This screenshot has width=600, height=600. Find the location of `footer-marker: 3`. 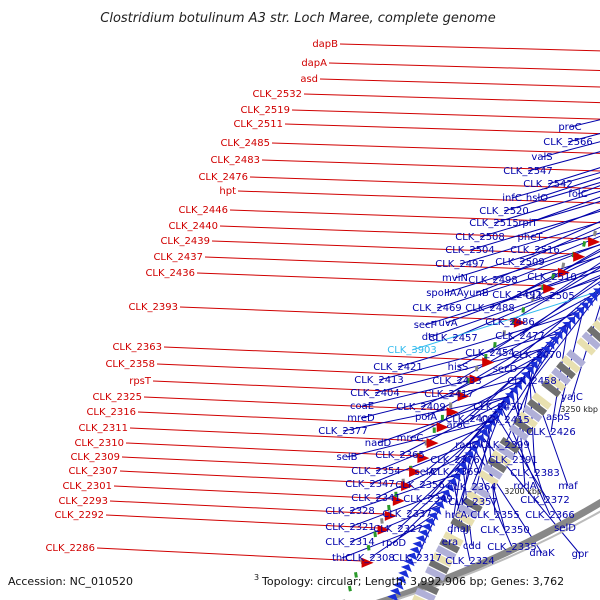

footer-marker: 3 is located at coordinates (256, 577).